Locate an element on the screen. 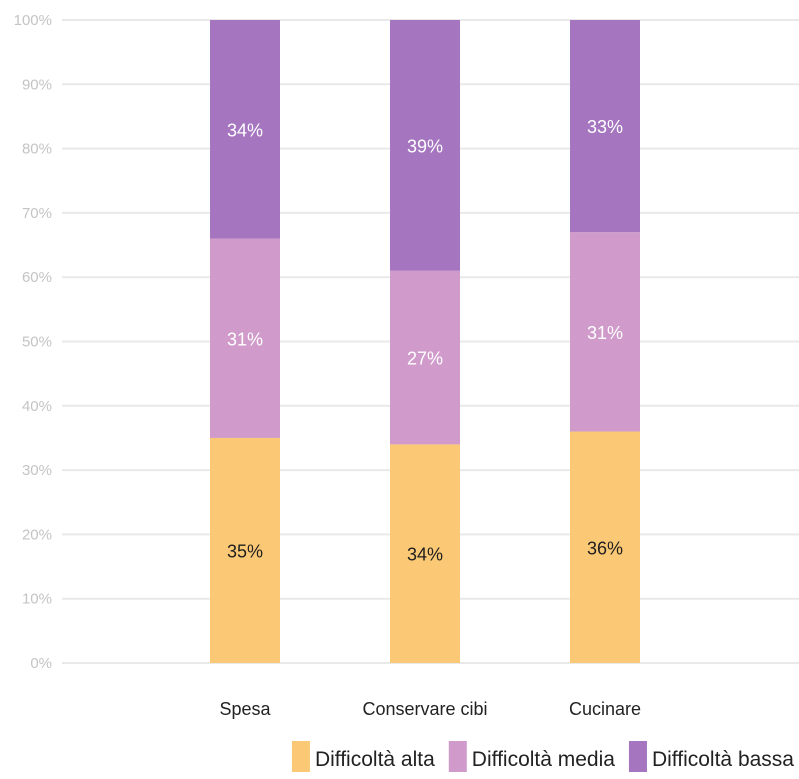 The image size is (799, 779). y-axis-ticks: 0% 10% 20% 30% 40% 50% 60% 70% 80% 90% 100% is located at coordinates (33, 342).